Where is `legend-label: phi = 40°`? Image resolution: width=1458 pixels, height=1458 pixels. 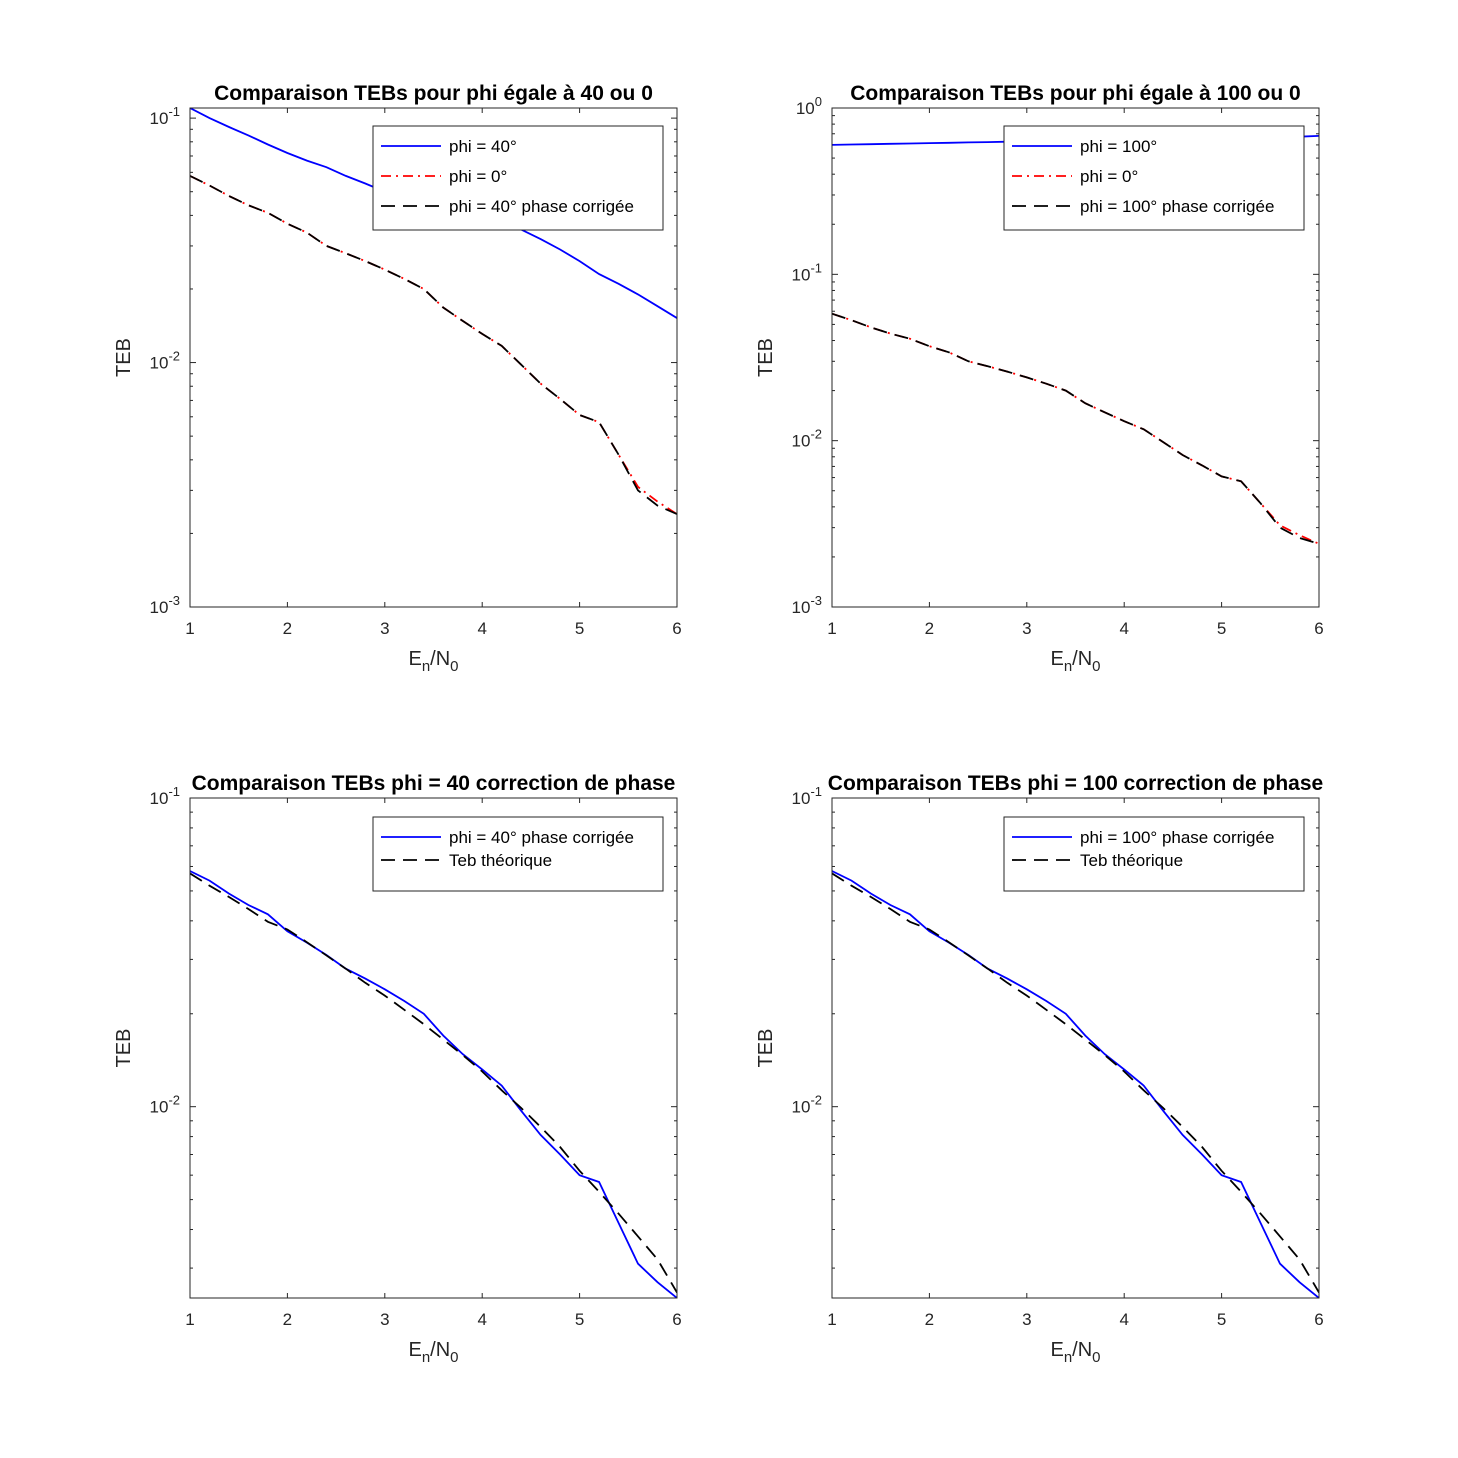 legend-label: phi = 40° is located at coordinates (483, 146).